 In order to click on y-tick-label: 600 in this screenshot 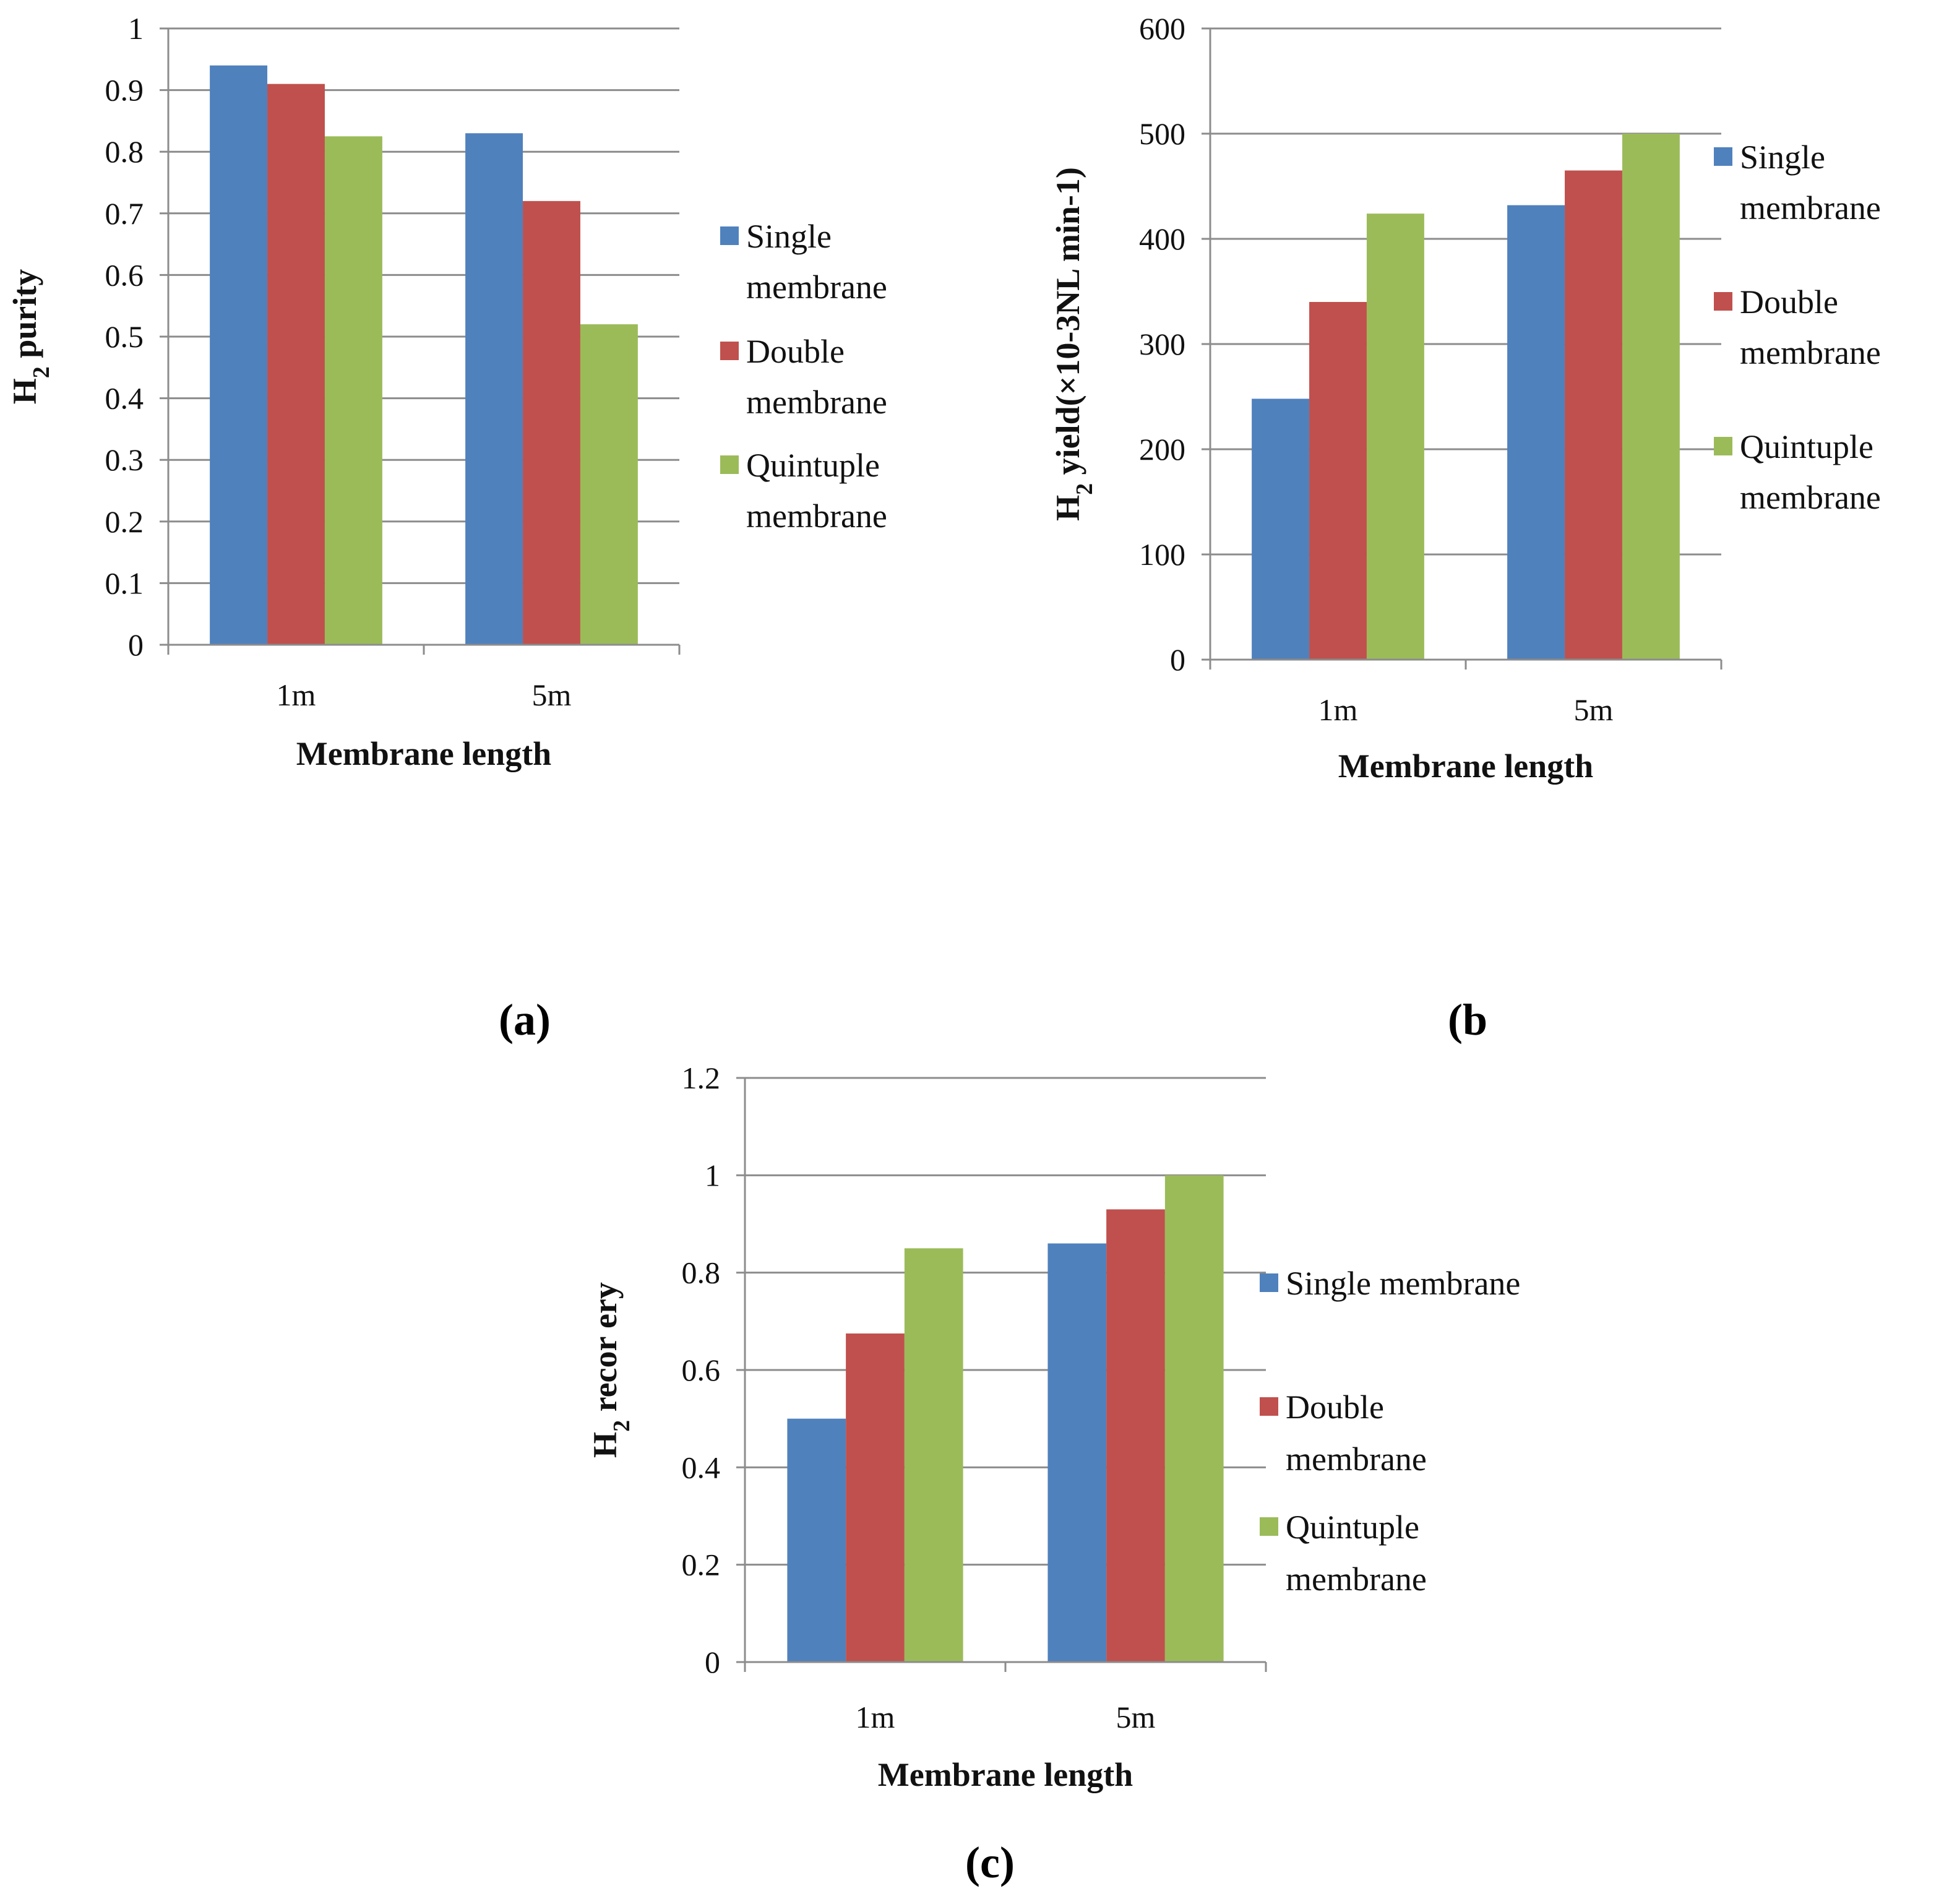, I will do `click(1162, 28)`.